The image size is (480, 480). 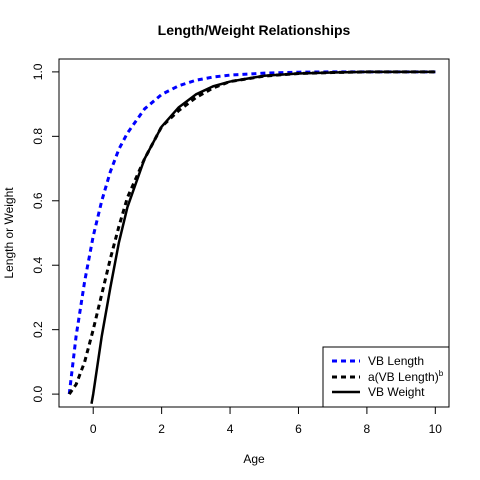 What do you see at coordinates (38, 265) in the screenshot?
I see `y-tick-label: 0.4` at bounding box center [38, 265].